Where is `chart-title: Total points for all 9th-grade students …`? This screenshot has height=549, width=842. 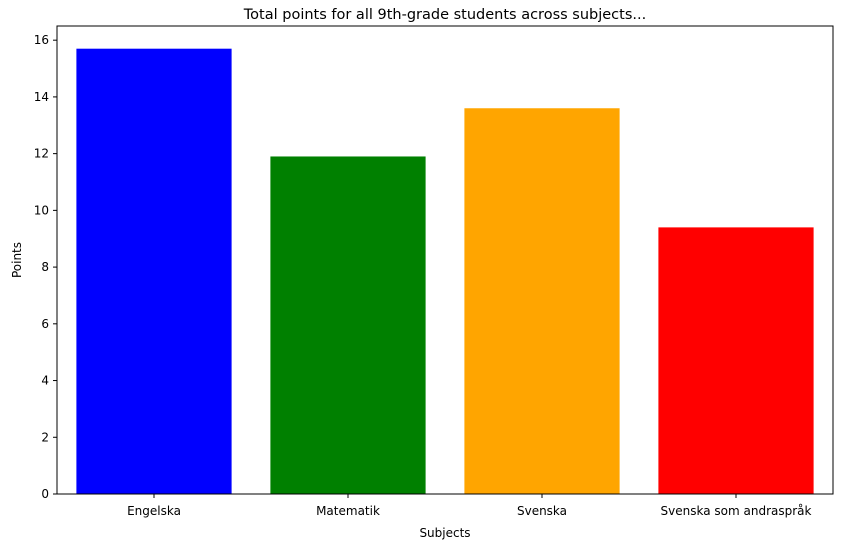 chart-title: Total points for all 9th-grade students … is located at coordinates (444, 15).